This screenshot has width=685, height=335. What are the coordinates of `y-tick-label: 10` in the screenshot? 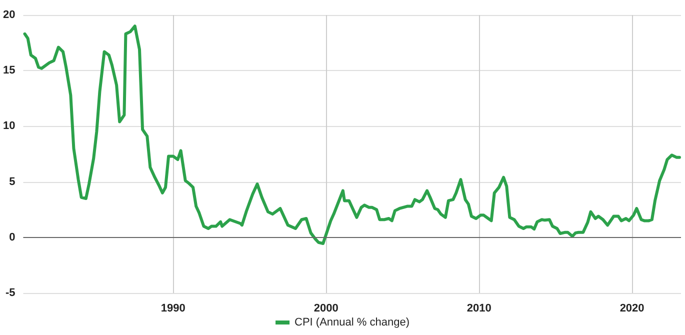 It's located at (9, 126).